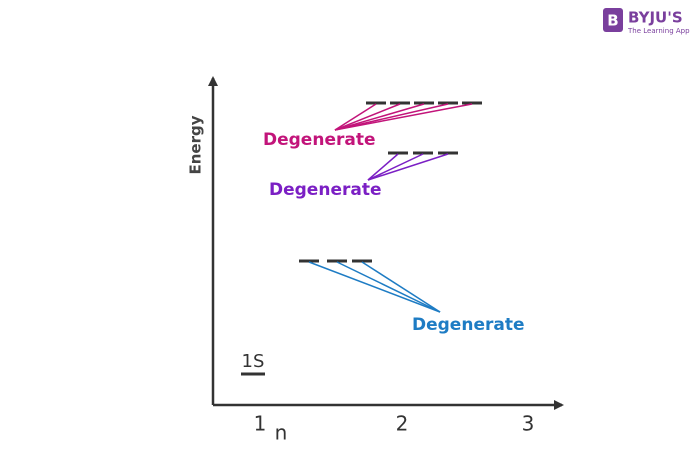  Describe the element at coordinates (655, 18) in the screenshot. I see `logo-name: BYJU'S` at that location.